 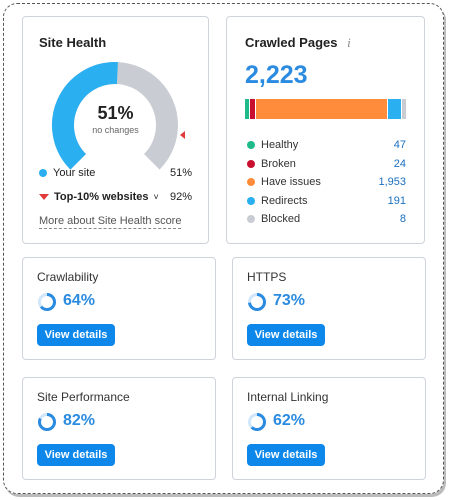 I want to click on crawled-pages-title-text: Crawled Pages, so click(x=291, y=42).